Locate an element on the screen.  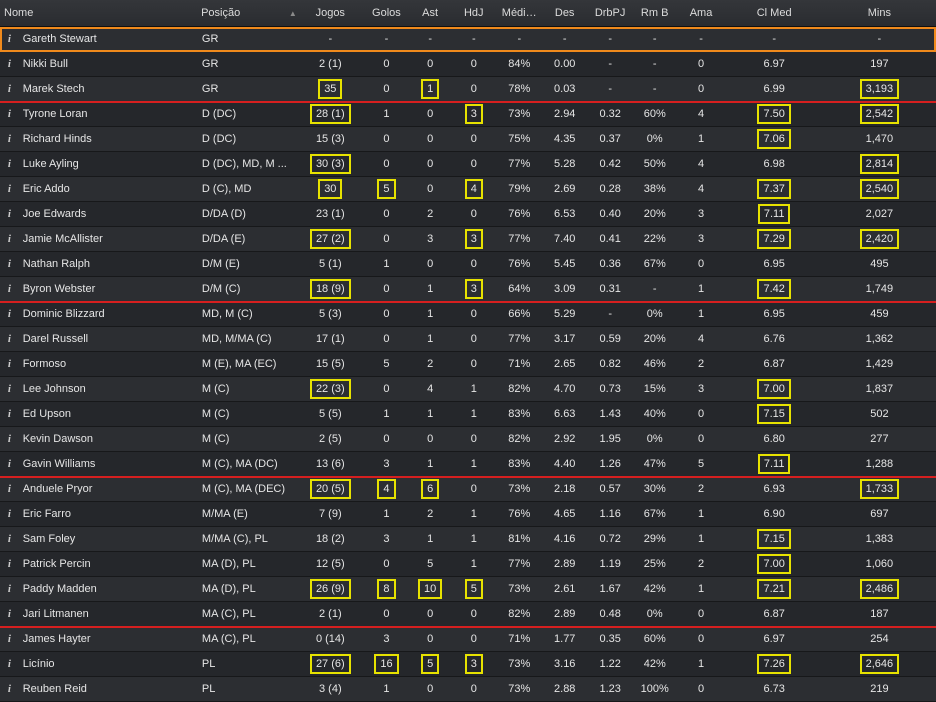
player-name: James Hayter is located at coordinates (56, 639).